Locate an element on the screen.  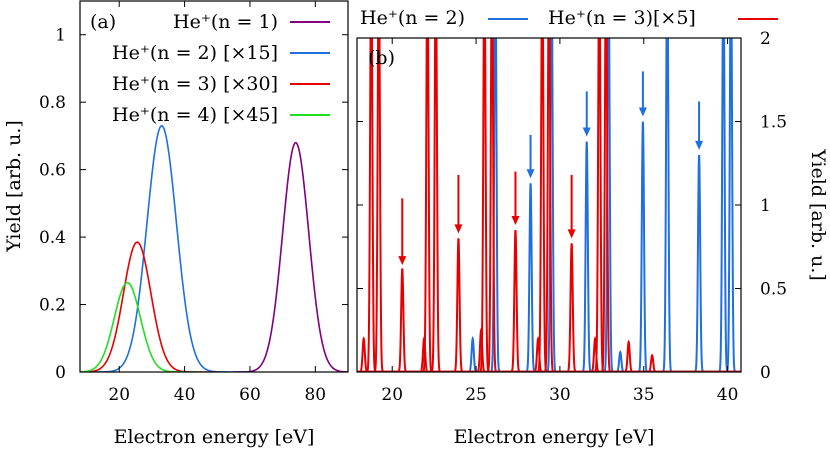
b-ytick-label: 0 is located at coordinates (765, 373).